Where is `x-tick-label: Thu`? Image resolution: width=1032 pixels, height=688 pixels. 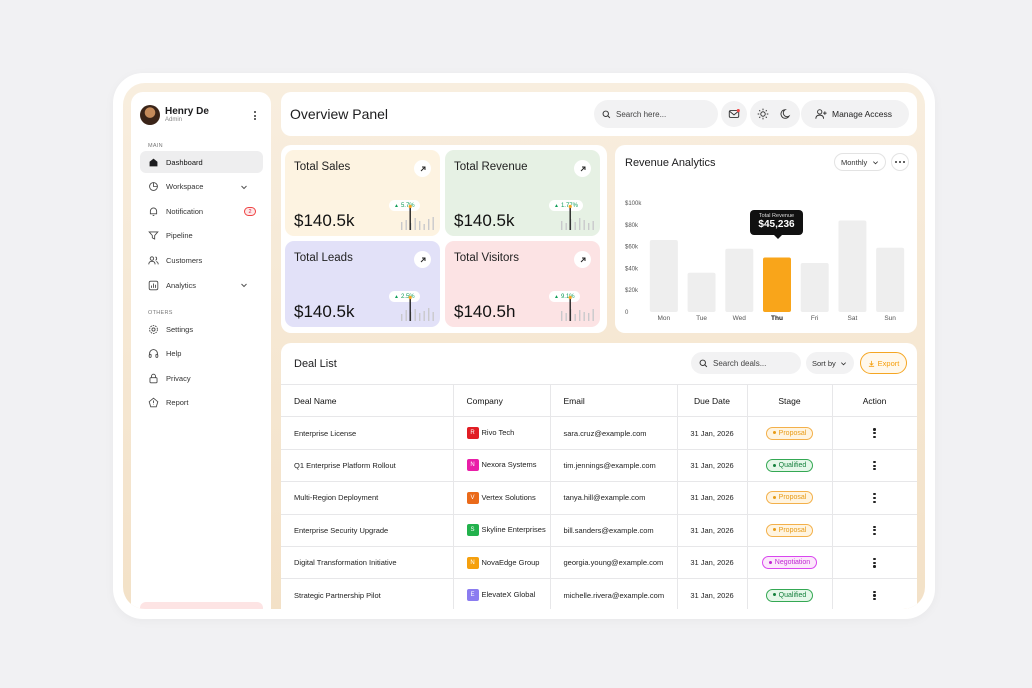 x-tick-label: Thu is located at coordinates (777, 318).